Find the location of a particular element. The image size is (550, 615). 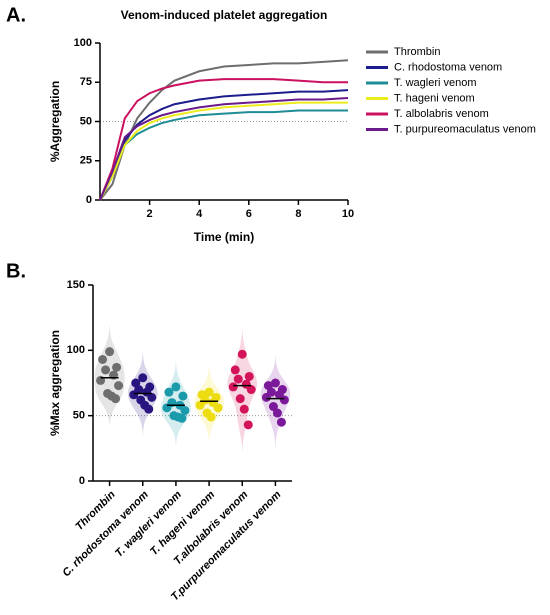

chart-title: Venom-induced platelet aggregation is located at coordinates (224, 15).